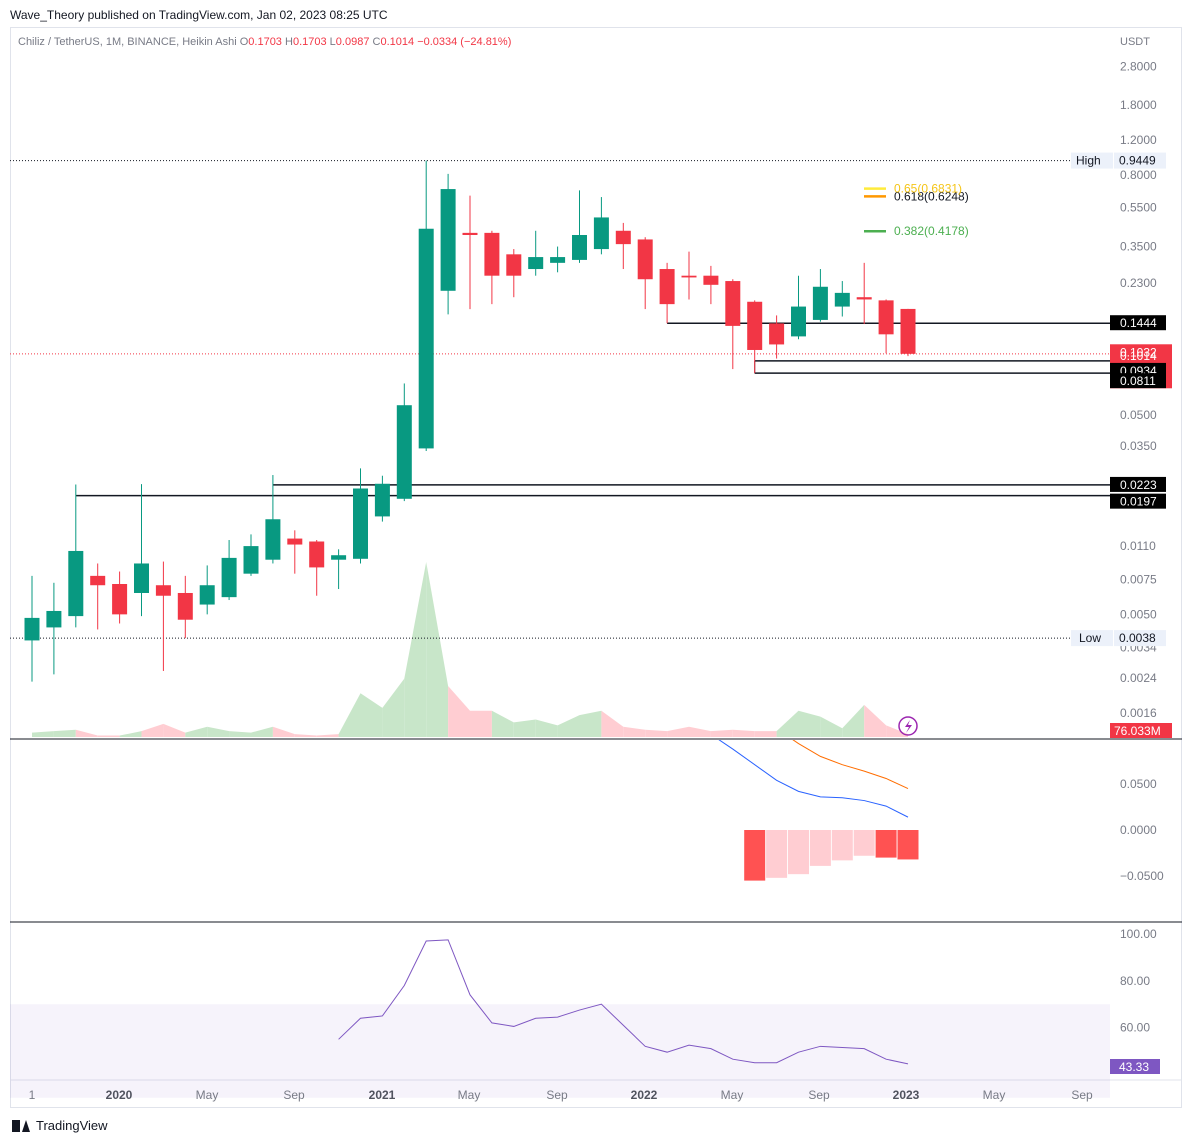 This screenshot has height=1143, width=1192. Describe the element at coordinates (850, 765) in the screenshot. I see `macd-signal-line` at that location.